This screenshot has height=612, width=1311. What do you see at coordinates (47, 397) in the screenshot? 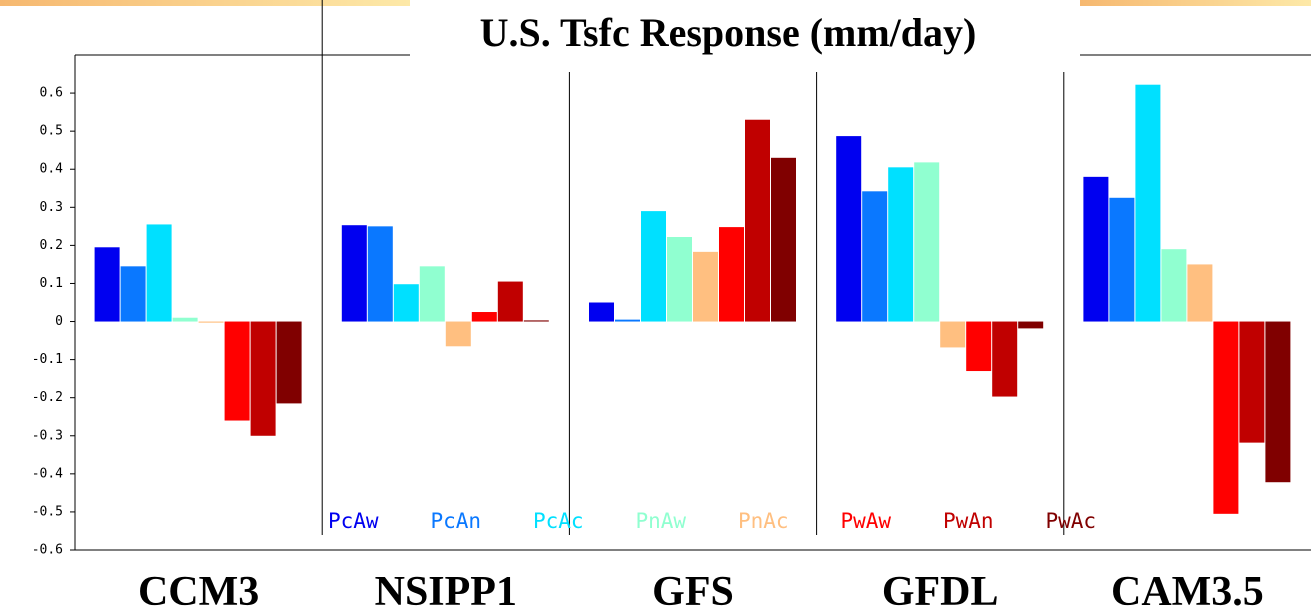
I see `y-tick-label: -0.2` at bounding box center [47, 397].